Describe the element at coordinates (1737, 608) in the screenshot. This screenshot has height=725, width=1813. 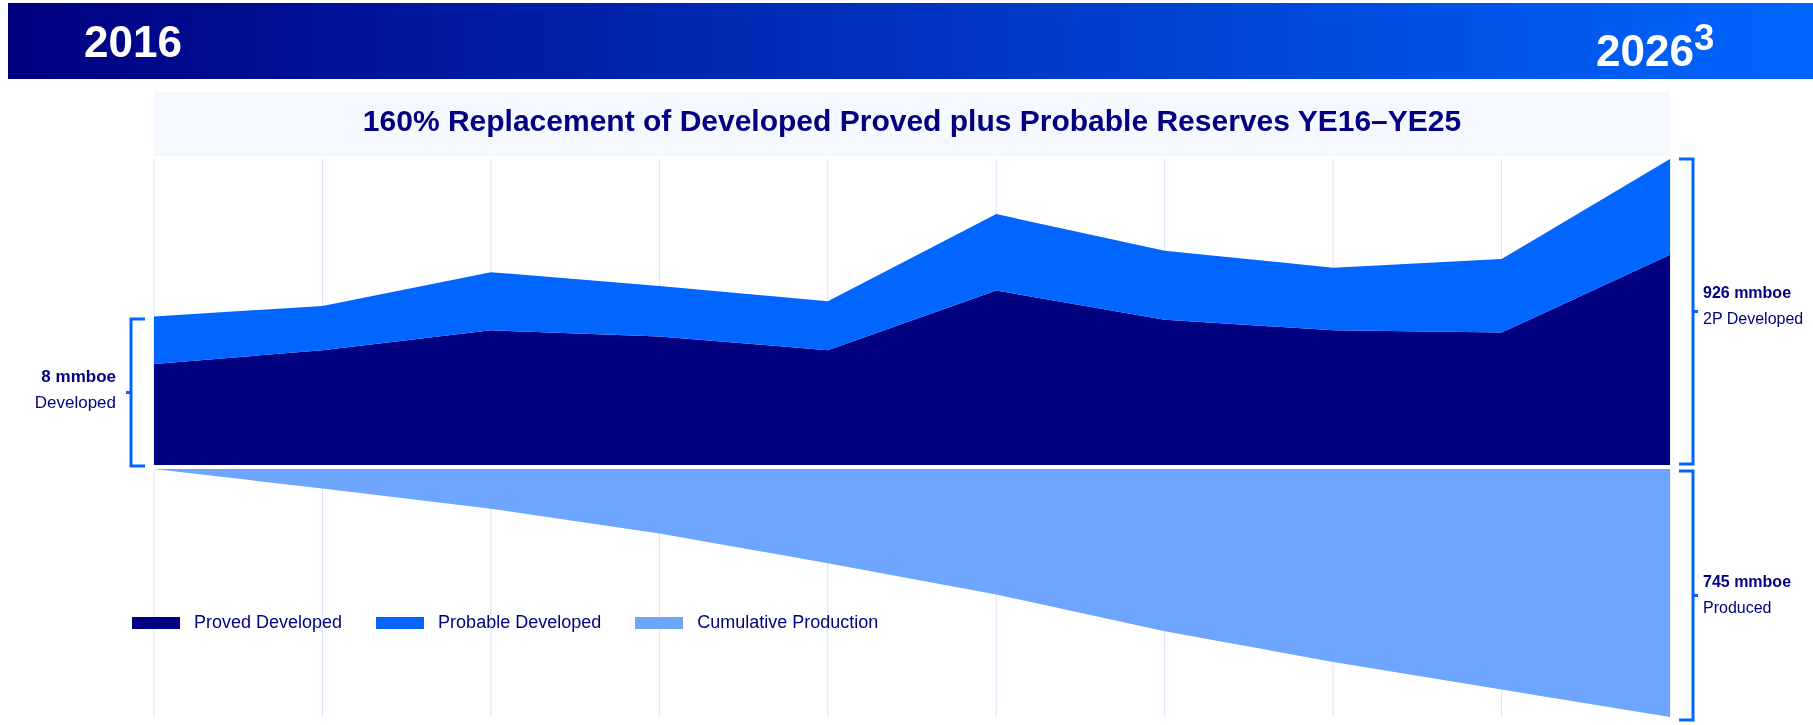
I see `annotation: Produced` at that location.